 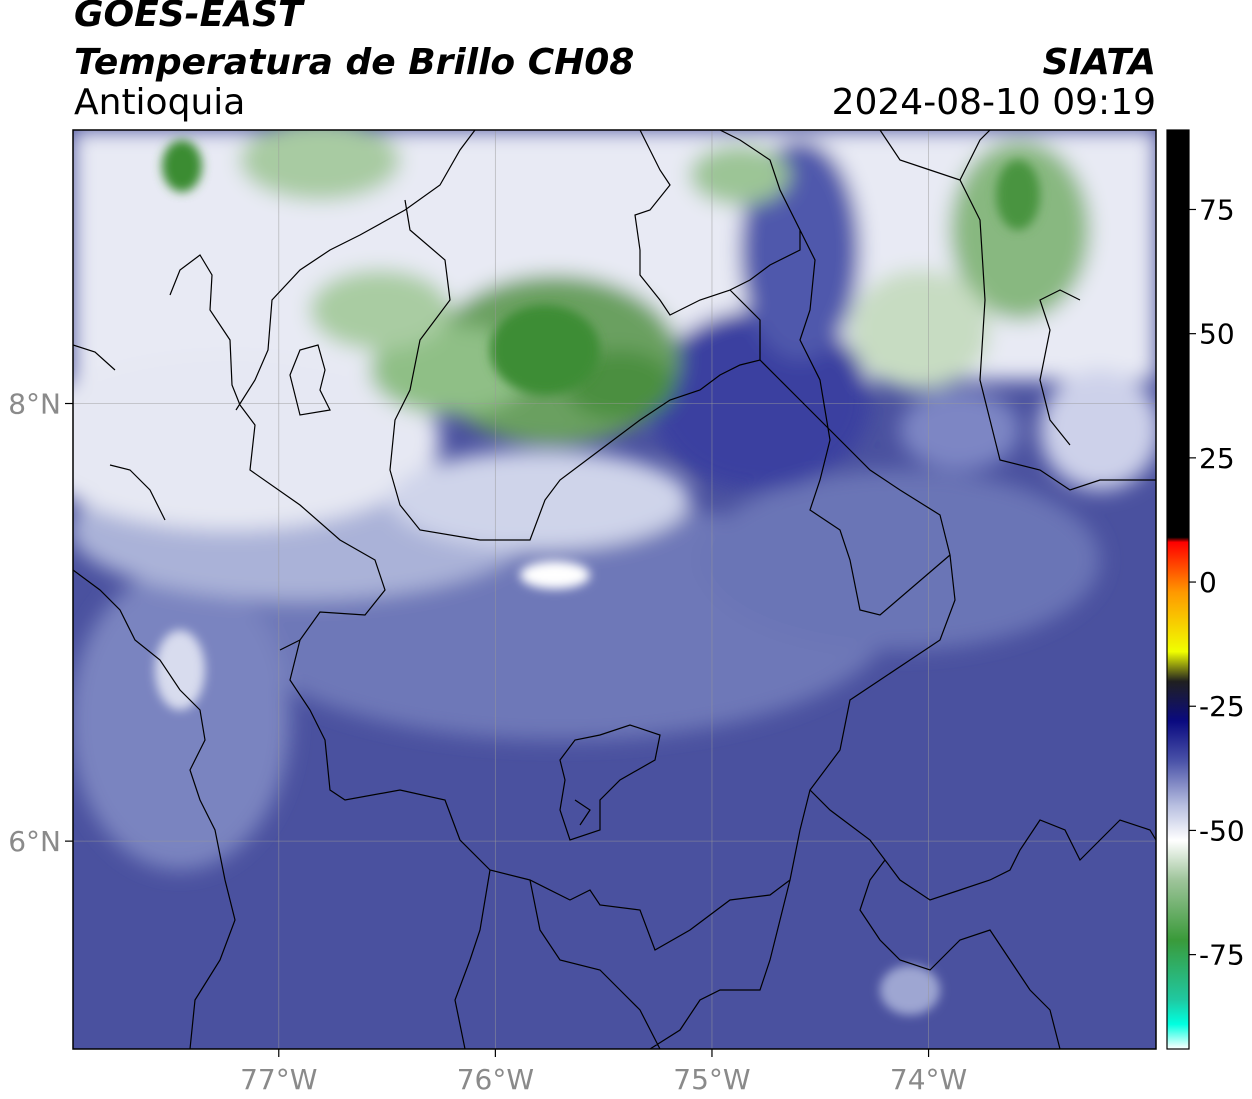 I want to click on colorbar: 75 50 25 0 -25 -50 -75, so click(x=1205, y=589).